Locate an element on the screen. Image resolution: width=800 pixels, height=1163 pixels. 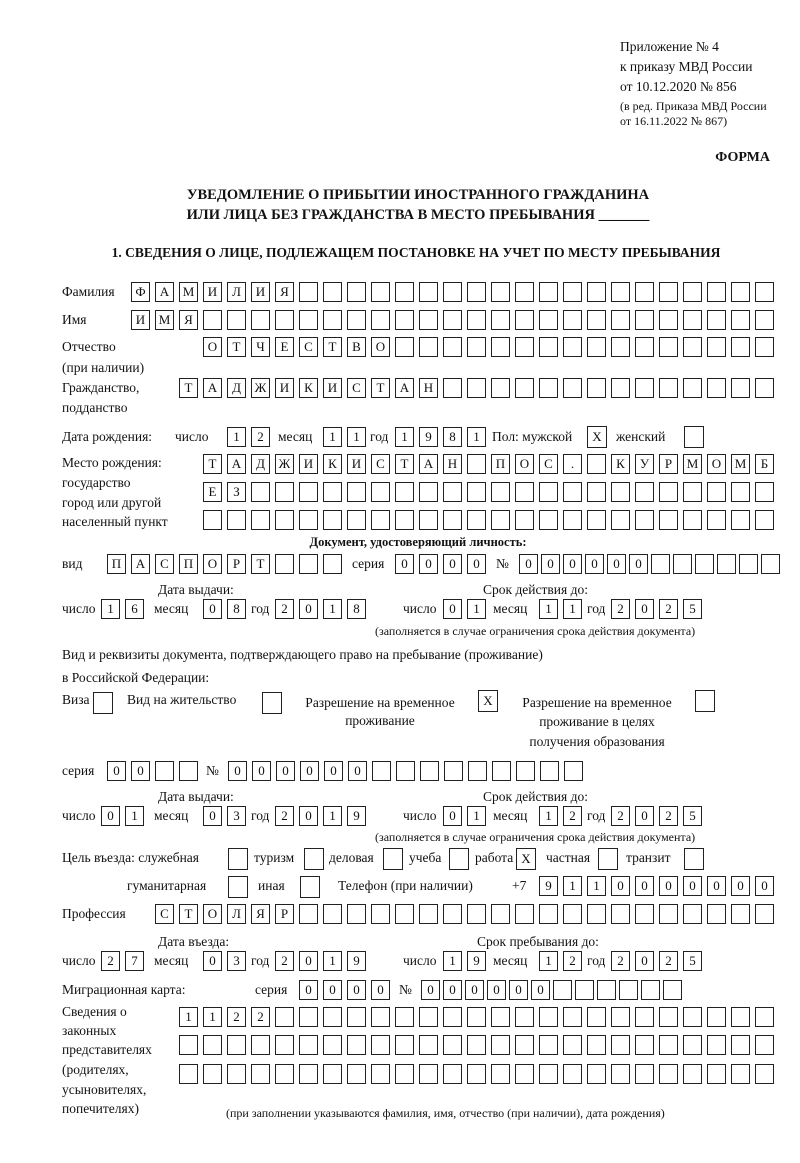
migration-number-char-box: 0 is located at coordinates (474, 990).